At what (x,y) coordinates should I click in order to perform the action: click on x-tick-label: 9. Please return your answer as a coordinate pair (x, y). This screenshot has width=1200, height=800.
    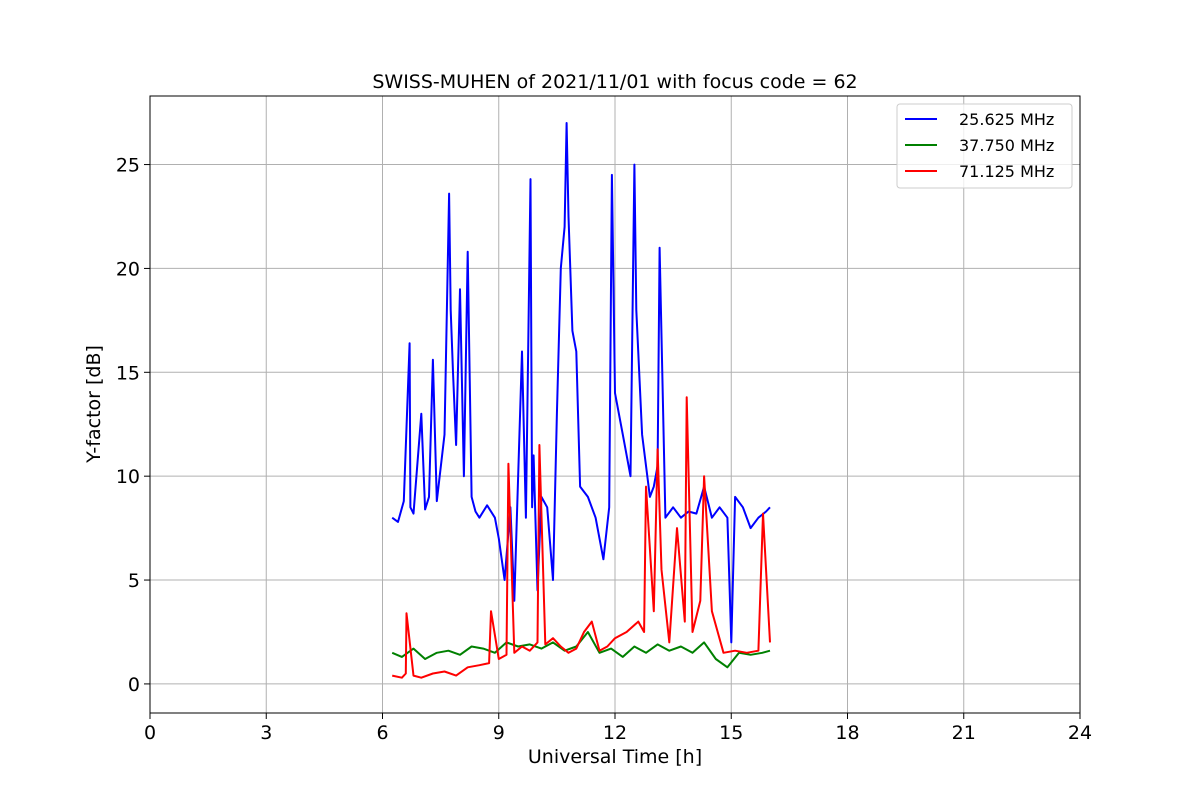
    Looking at the image, I should click on (499, 733).